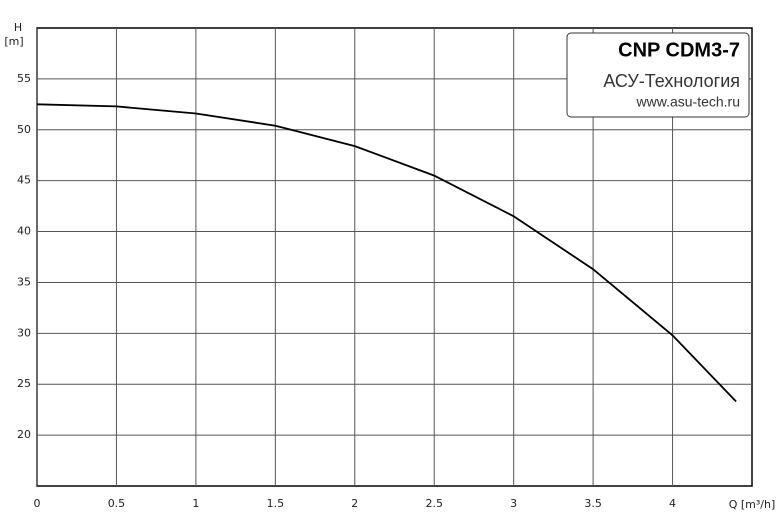 The height and width of the screenshot is (524, 780). What do you see at coordinates (672, 503) in the screenshot?
I see `x-tick-label: 4` at bounding box center [672, 503].